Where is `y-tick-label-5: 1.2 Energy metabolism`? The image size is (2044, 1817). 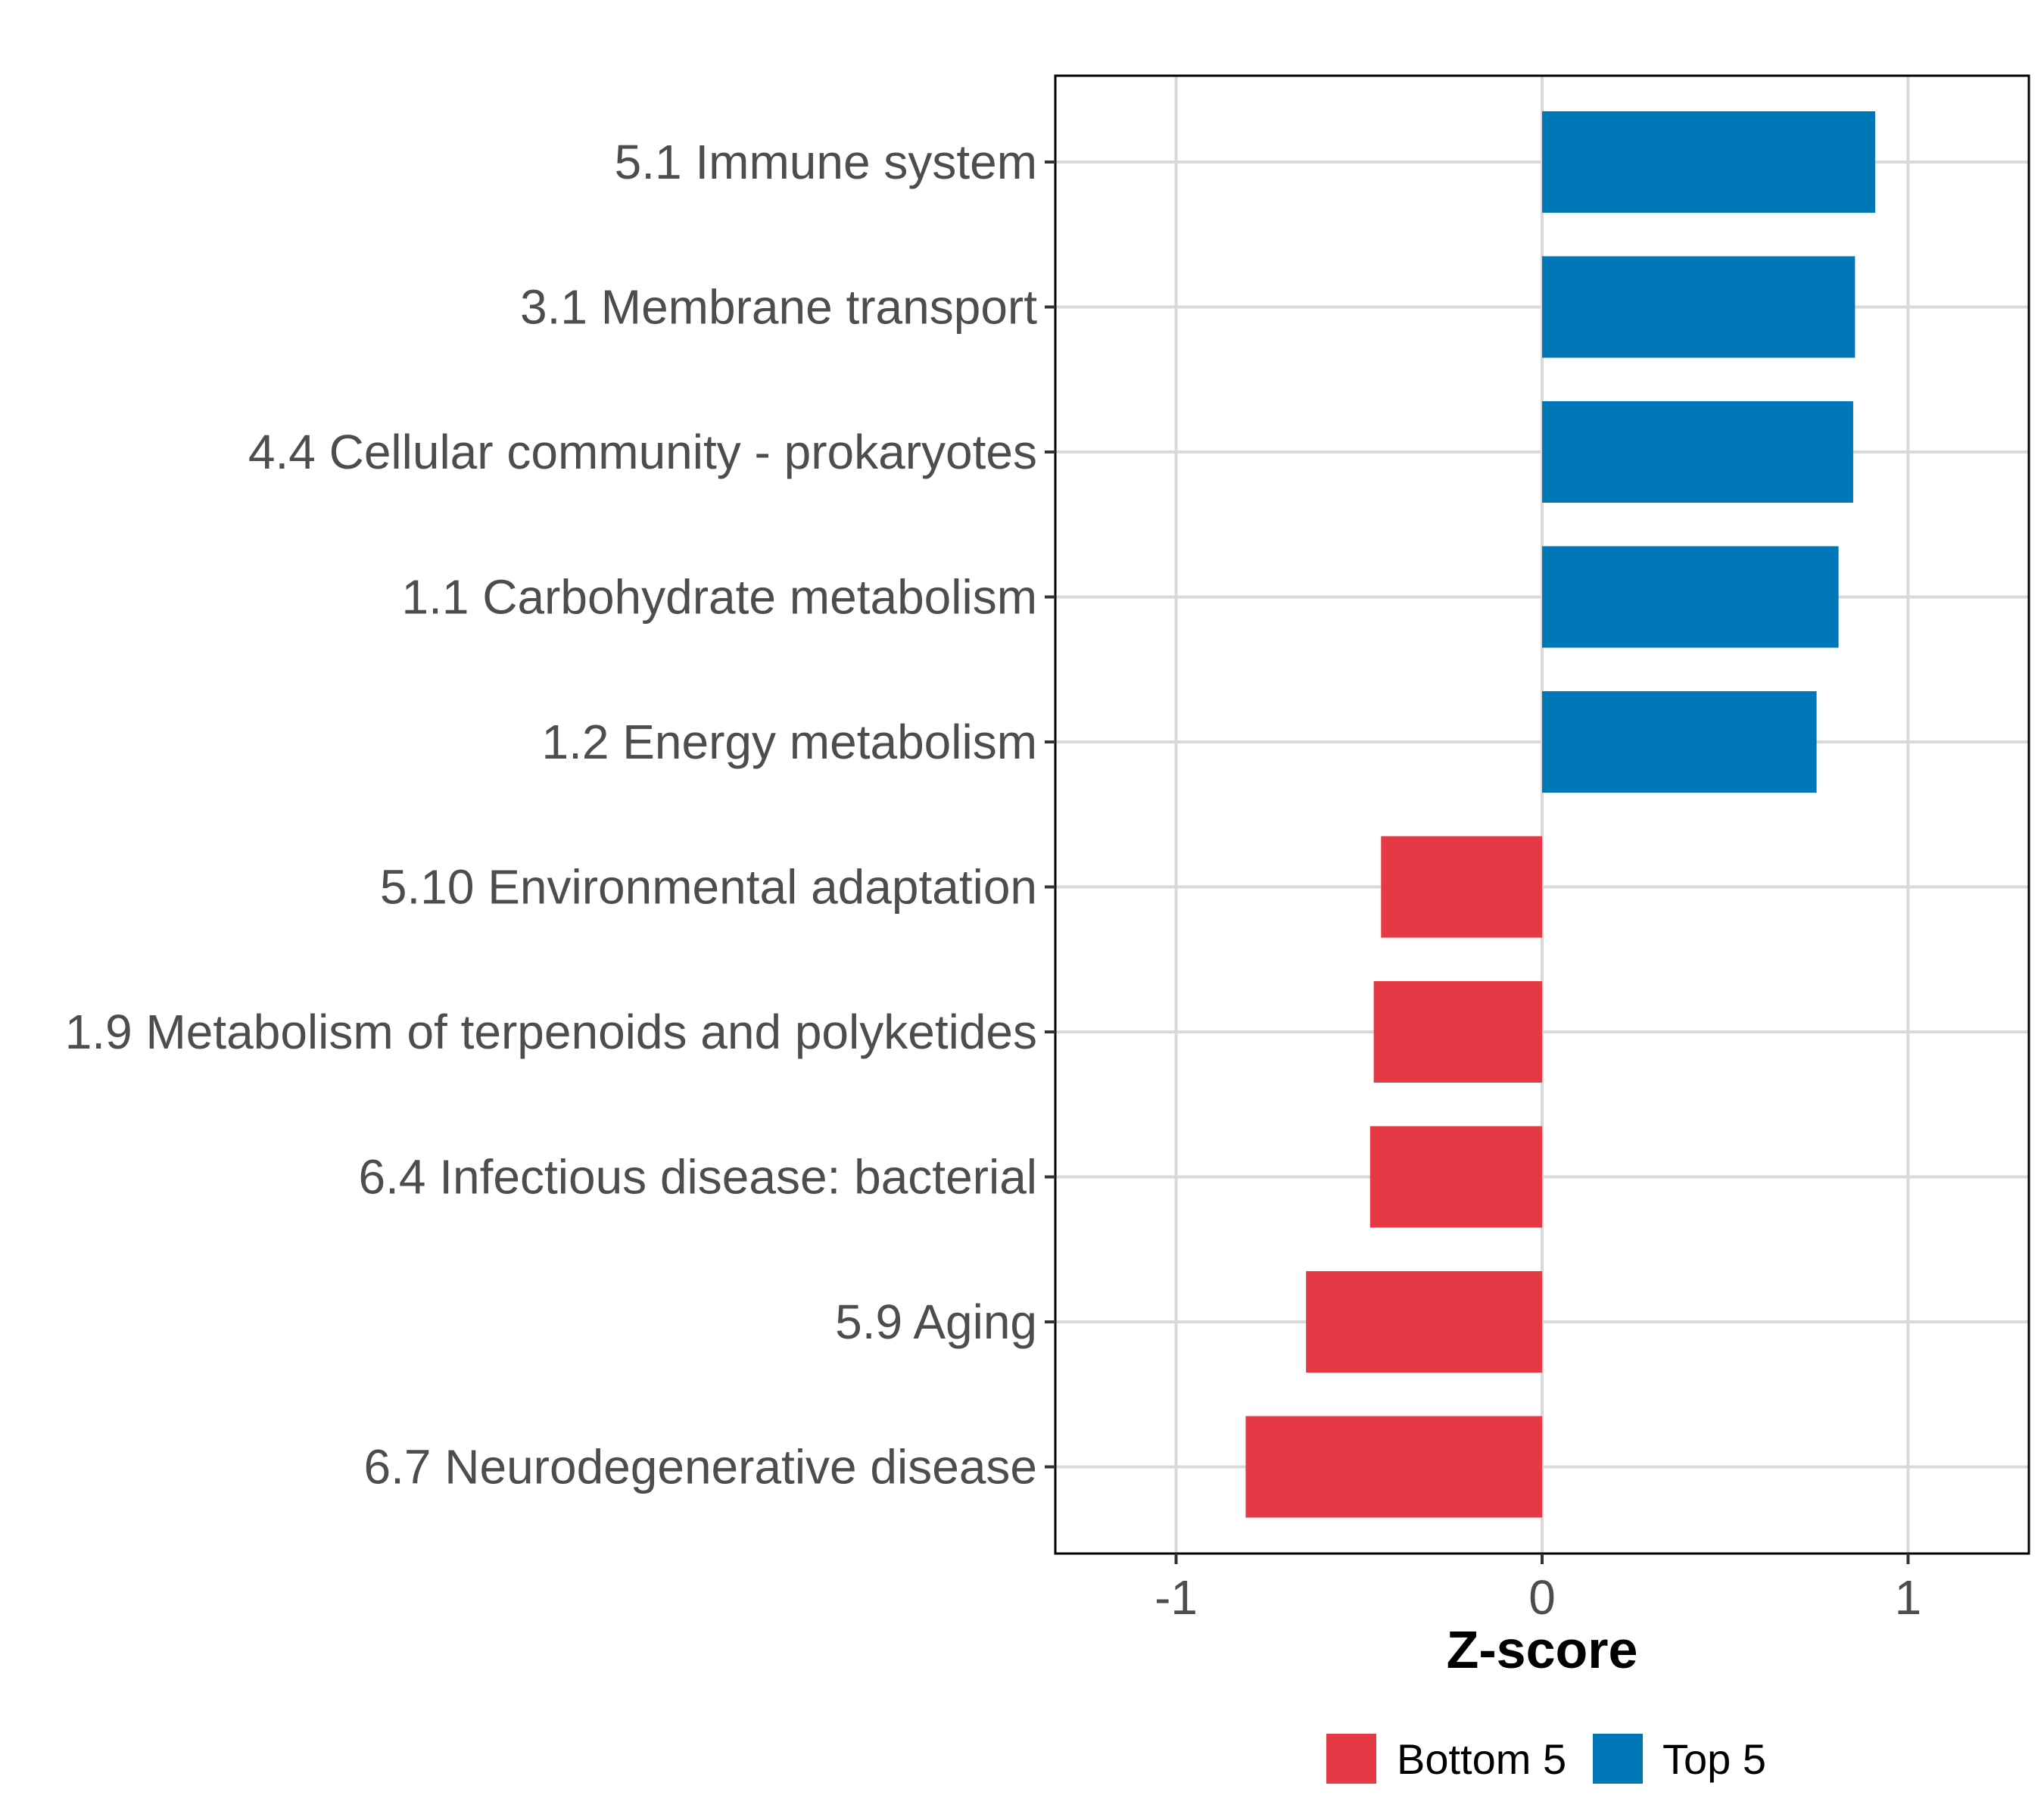
y-tick-label-5: 1.2 Energy metabolism is located at coordinates (789, 742).